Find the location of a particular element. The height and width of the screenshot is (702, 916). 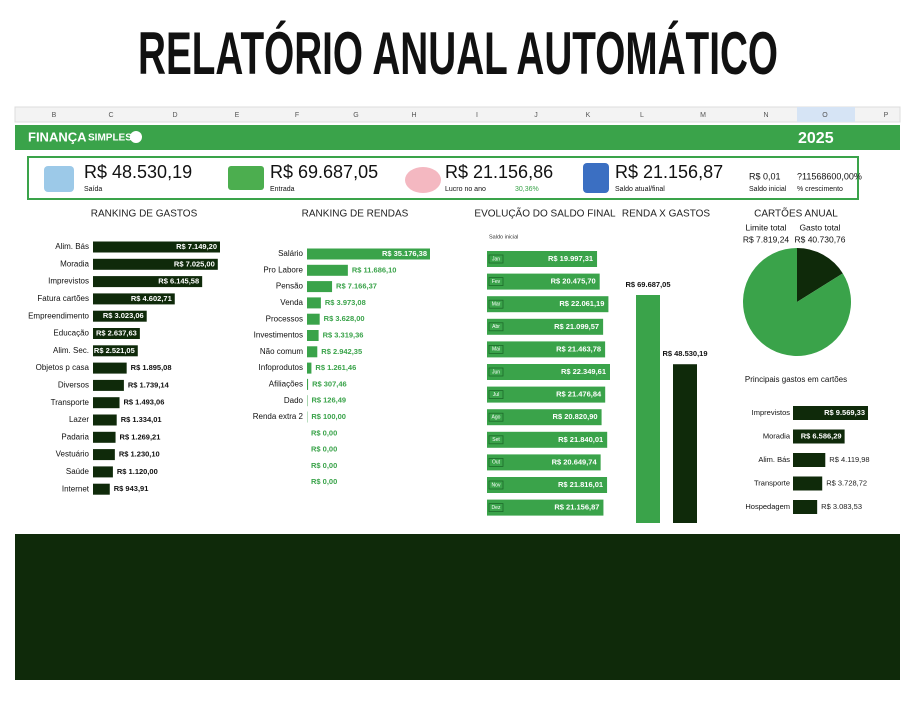

value-label: R$ 1.261,46 is located at coordinates (335, 367).